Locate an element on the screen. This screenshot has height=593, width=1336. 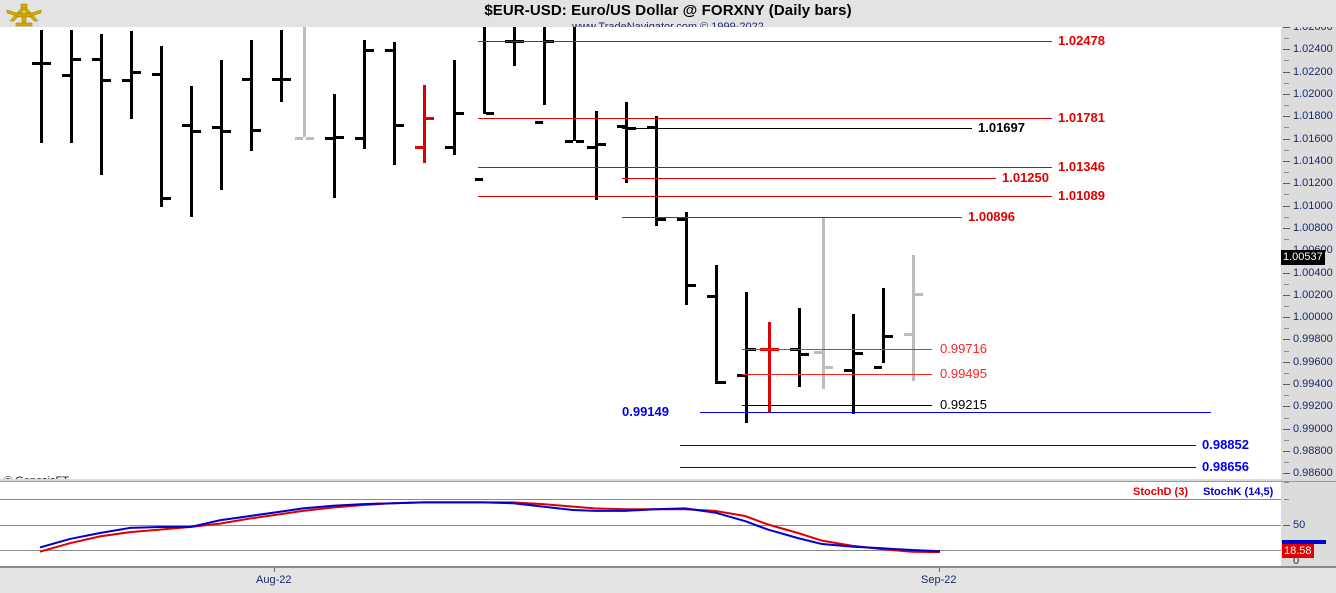
price-level-label: 1.01250 is located at coordinates (1025, 177).